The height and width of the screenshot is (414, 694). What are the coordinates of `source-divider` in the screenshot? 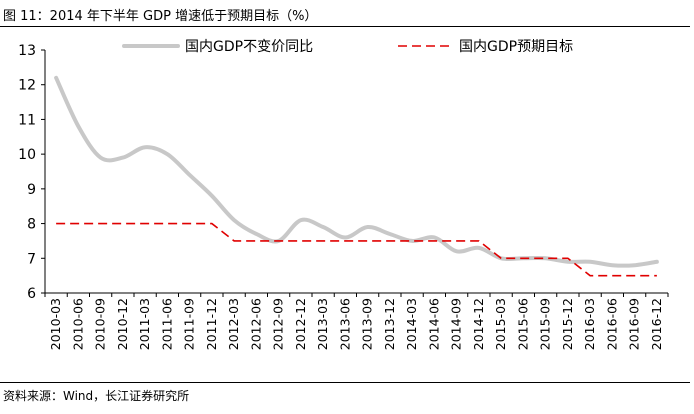 It's located at (345, 382).